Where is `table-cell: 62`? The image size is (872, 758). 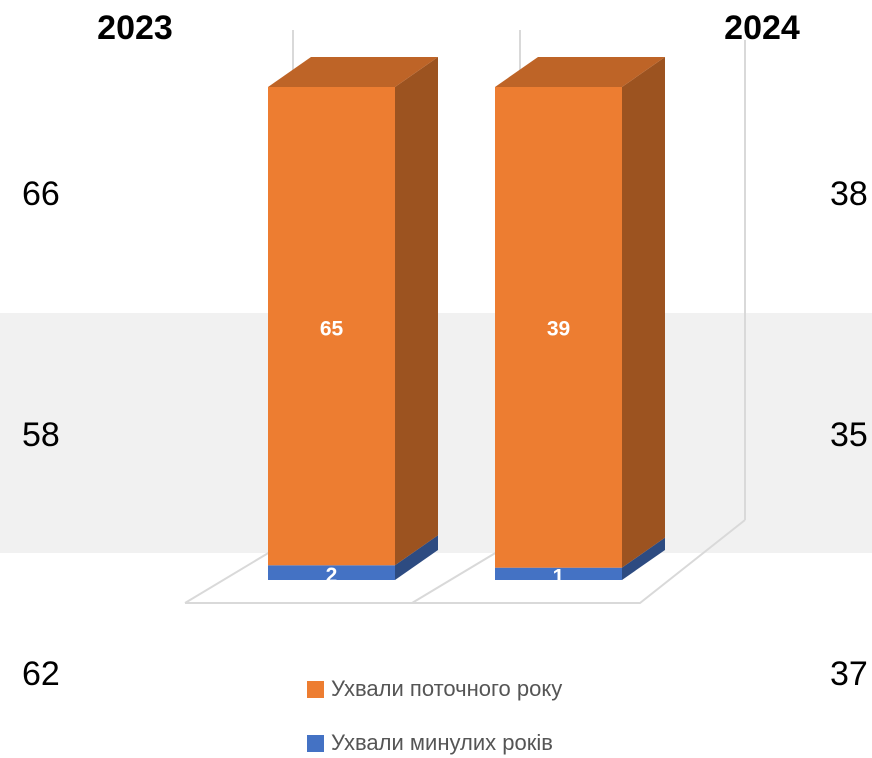
table-cell: 62 is located at coordinates (41, 674).